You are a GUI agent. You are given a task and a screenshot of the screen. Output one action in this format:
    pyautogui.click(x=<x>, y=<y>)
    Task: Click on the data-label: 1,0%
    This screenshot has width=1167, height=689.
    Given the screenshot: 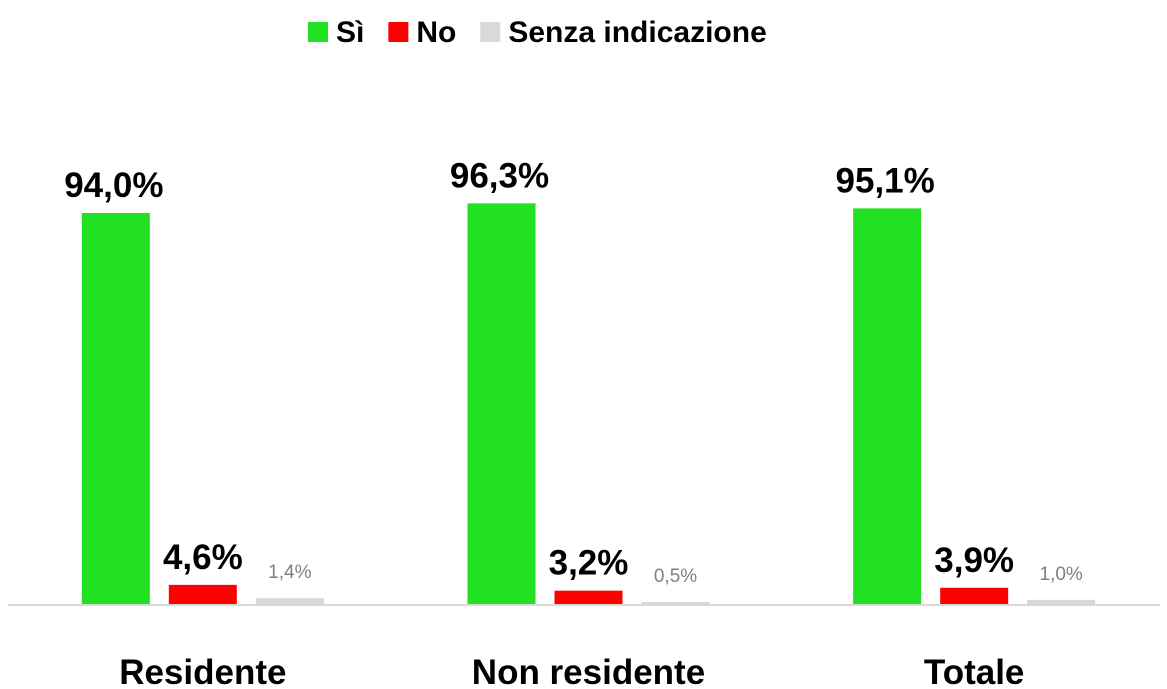 What is the action you would take?
    pyautogui.click(x=1061, y=574)
    